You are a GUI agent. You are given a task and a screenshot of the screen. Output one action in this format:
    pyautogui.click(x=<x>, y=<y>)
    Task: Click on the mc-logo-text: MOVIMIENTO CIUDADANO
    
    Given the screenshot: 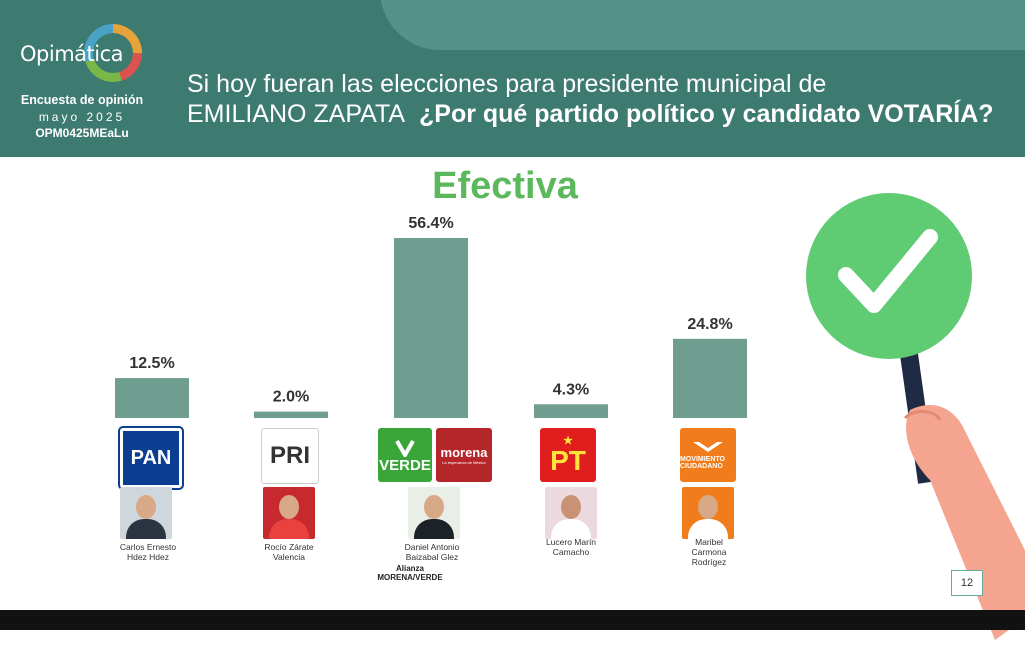 What is the action you would take?
    pyautogui.click(x=702, y=463)
    